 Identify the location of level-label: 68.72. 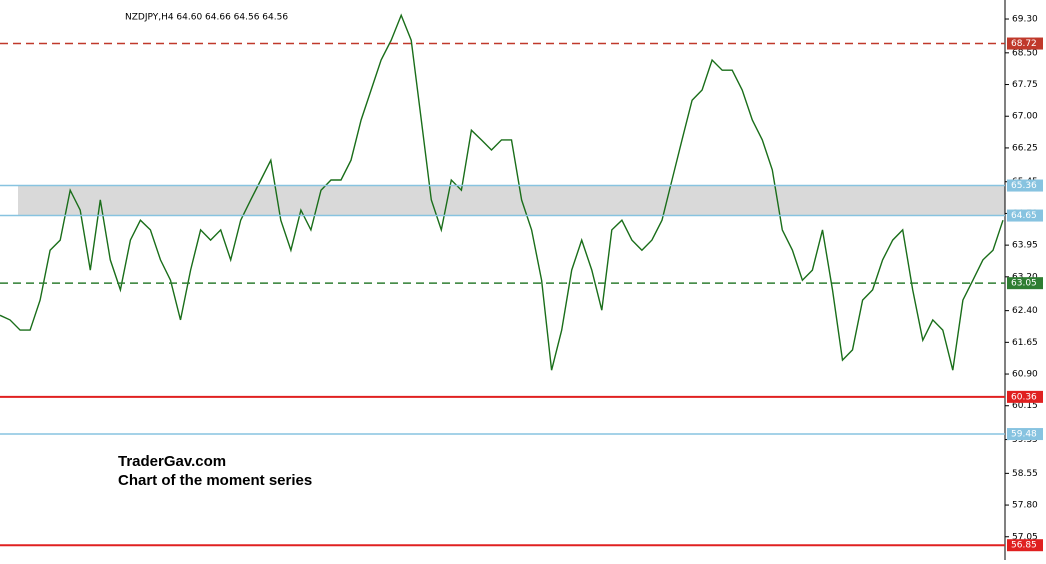
(1024, 44).